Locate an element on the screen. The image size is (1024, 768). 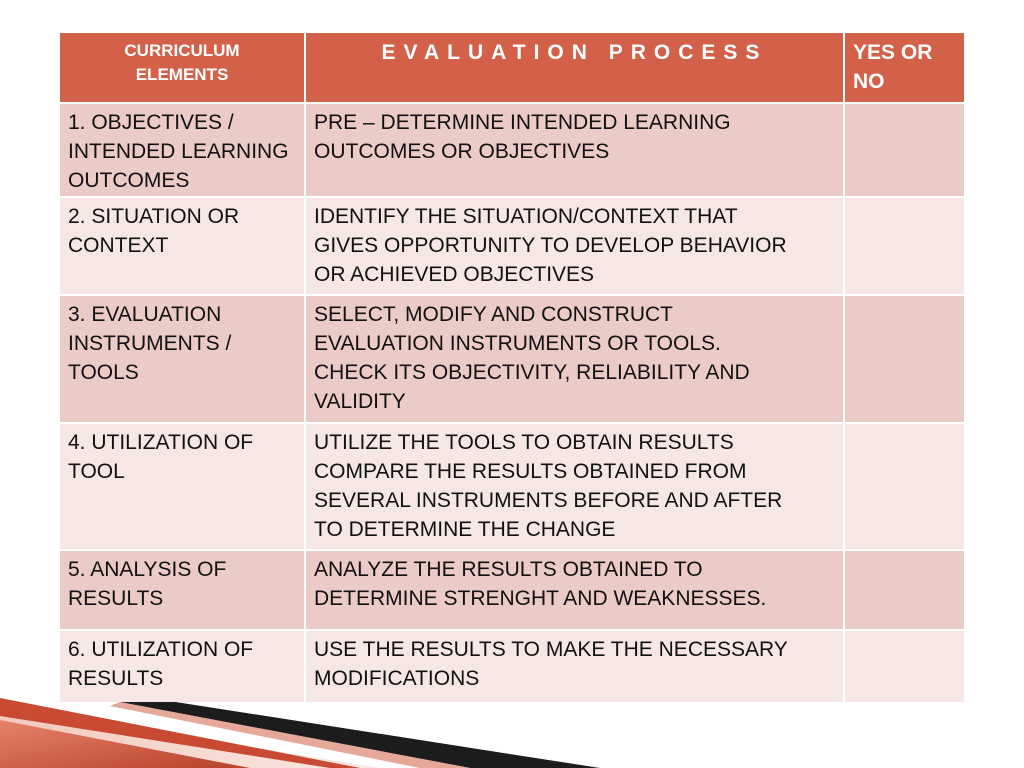
row-4-yes-no is located at coordinates (904, 487).